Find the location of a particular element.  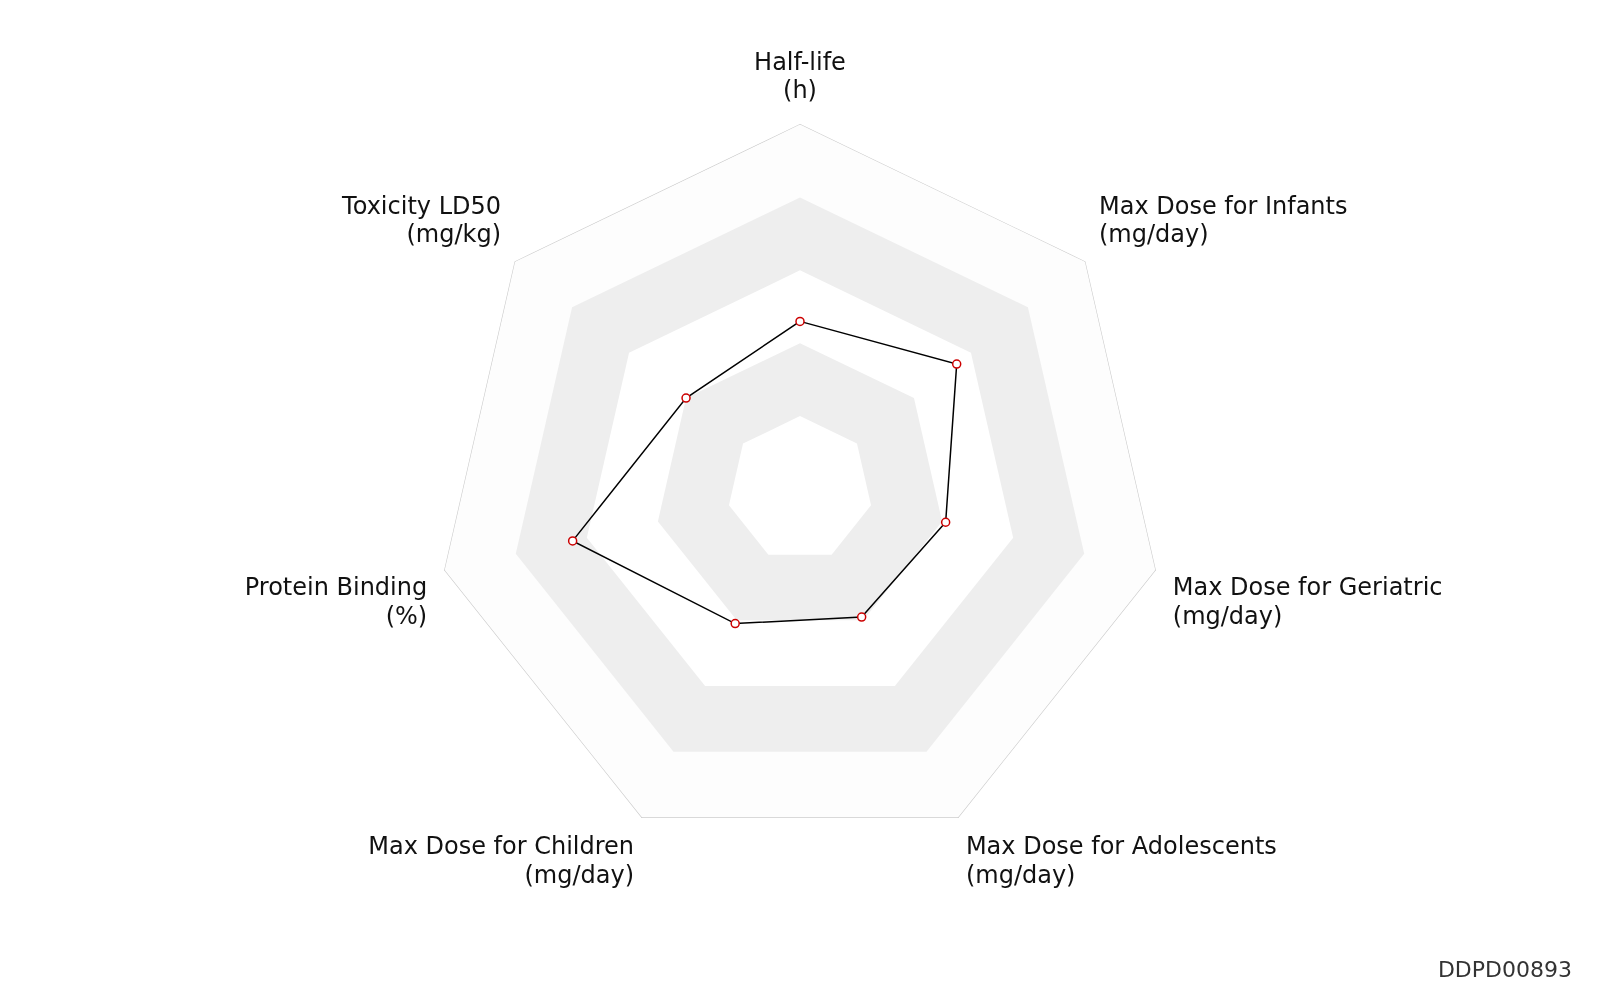

spoke-label: Protein Binding (%) is located at coordinates (336, 601).